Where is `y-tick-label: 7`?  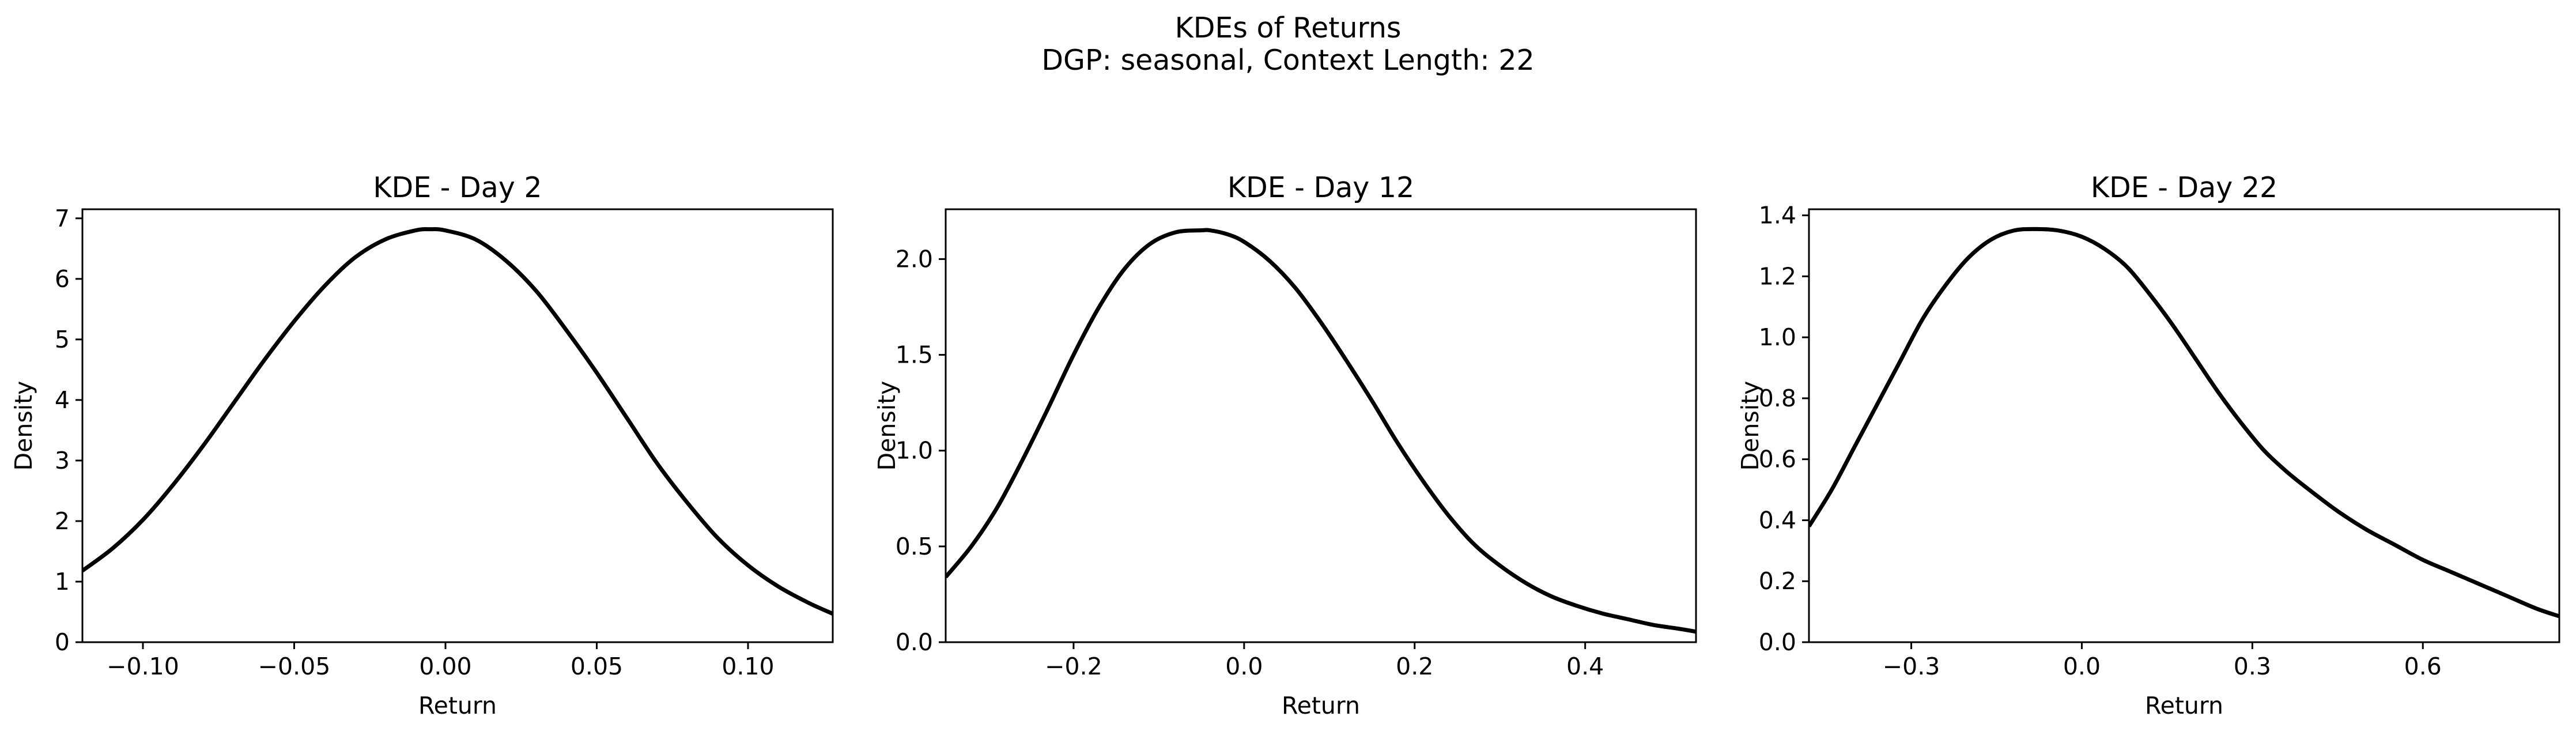
y-tick-label: 7 is located at coordinates (62, 218).